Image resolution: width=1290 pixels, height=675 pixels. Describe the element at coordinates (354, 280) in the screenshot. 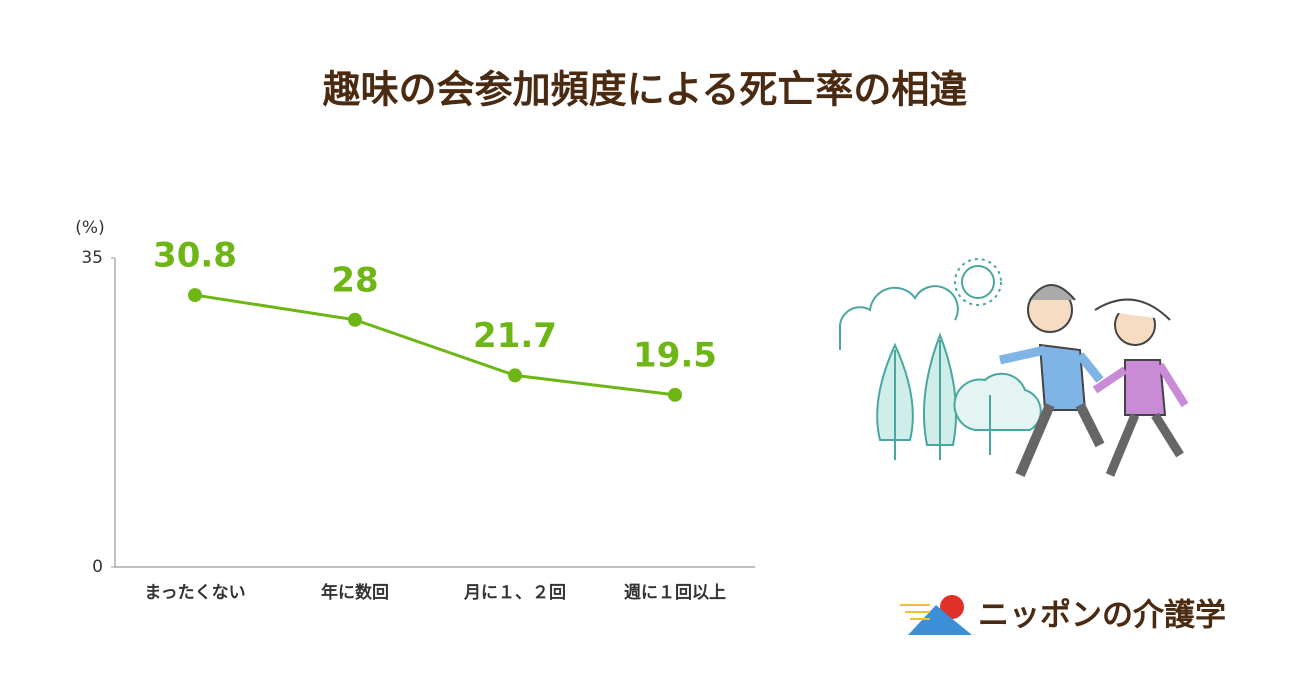

I see `data-label: 28` at that location.